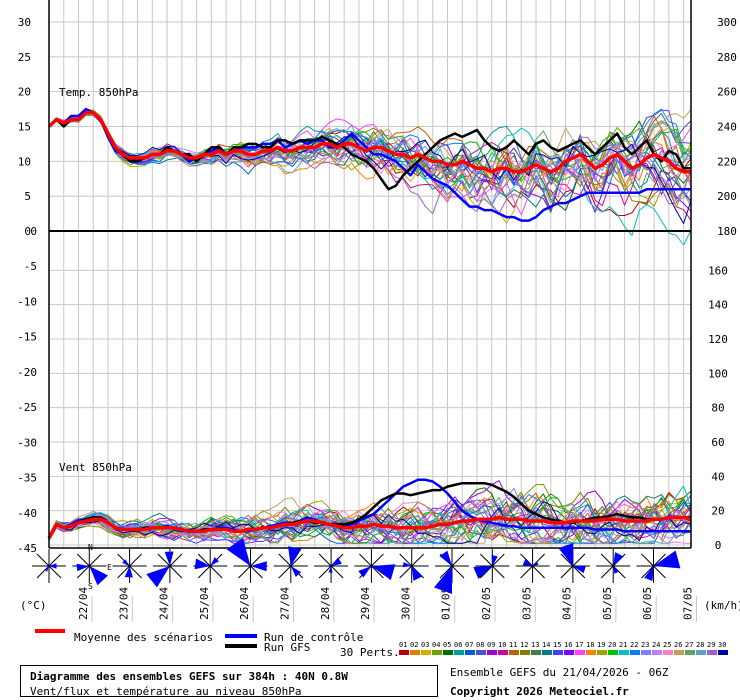  I want to click on y-tick-left-temp: 5, so click(27, 196).